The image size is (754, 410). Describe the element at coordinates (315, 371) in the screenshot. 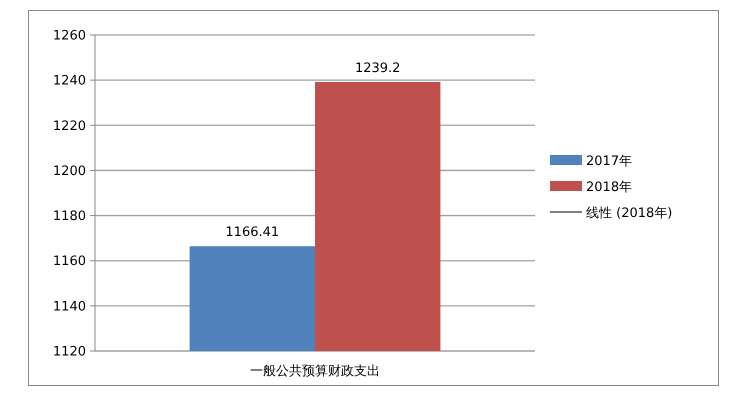

I see `x-tick-label: 一般公共预算财政支出` at that location.